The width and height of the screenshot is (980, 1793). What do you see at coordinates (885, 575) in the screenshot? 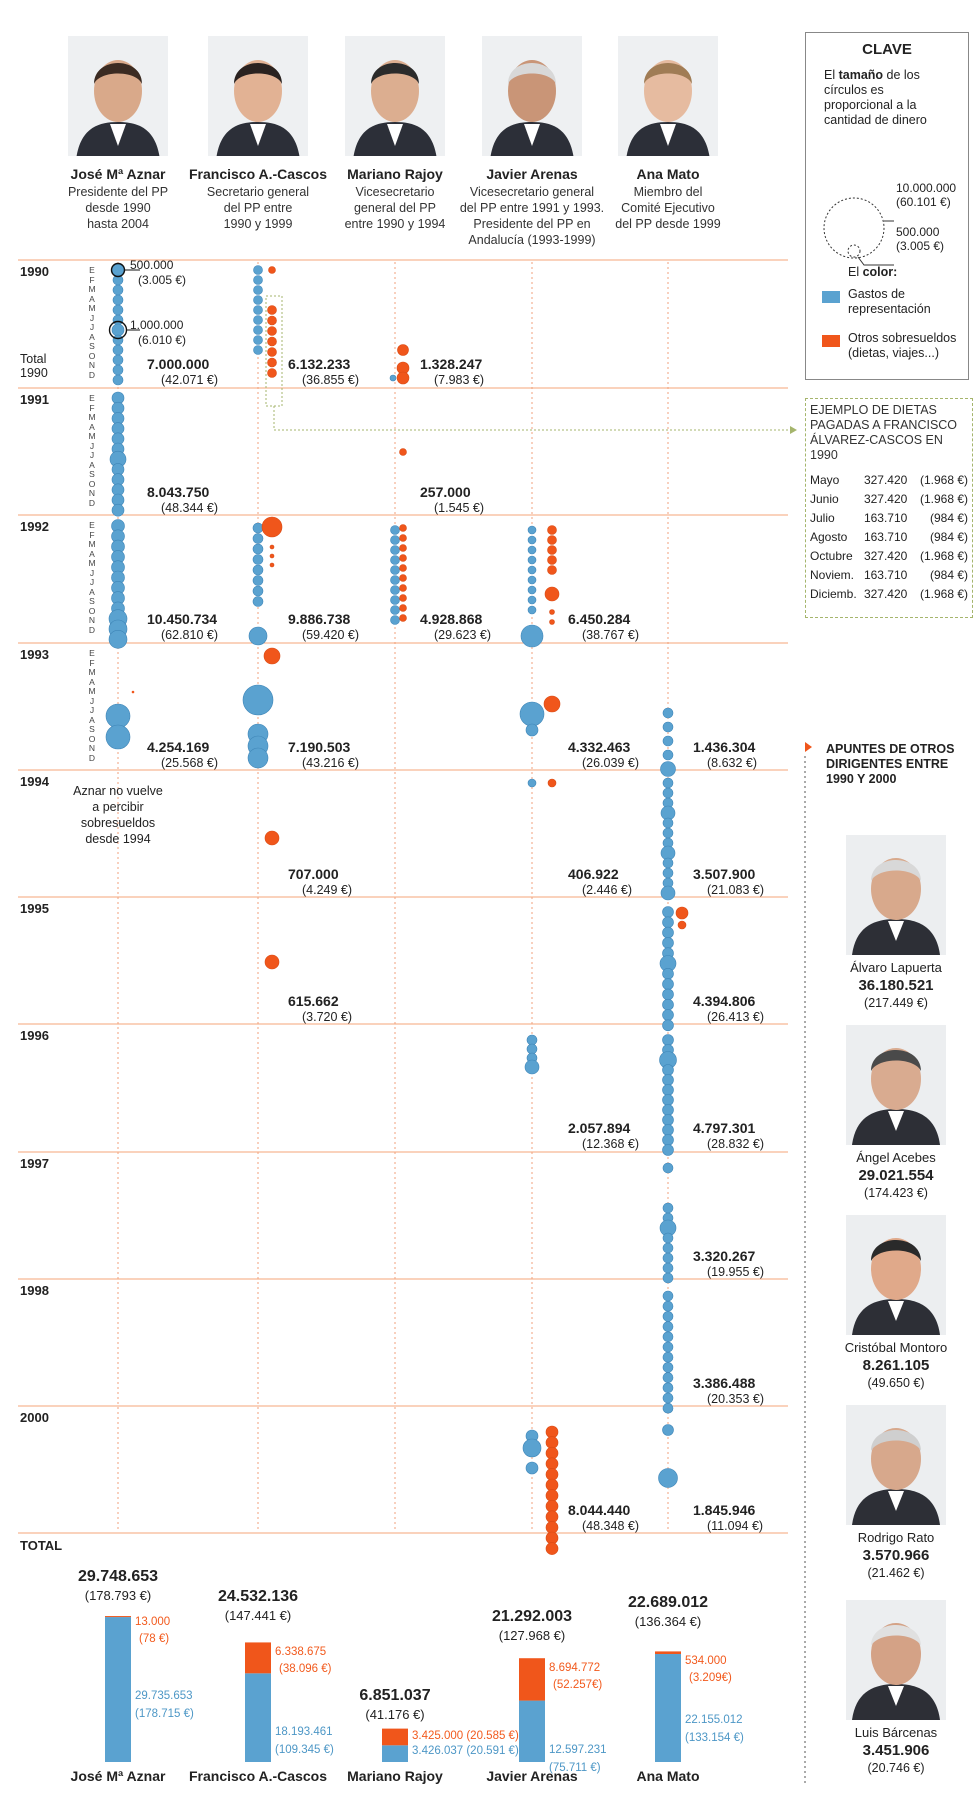
I see `example-amount: 163.710` at bounding box center [885, 575].